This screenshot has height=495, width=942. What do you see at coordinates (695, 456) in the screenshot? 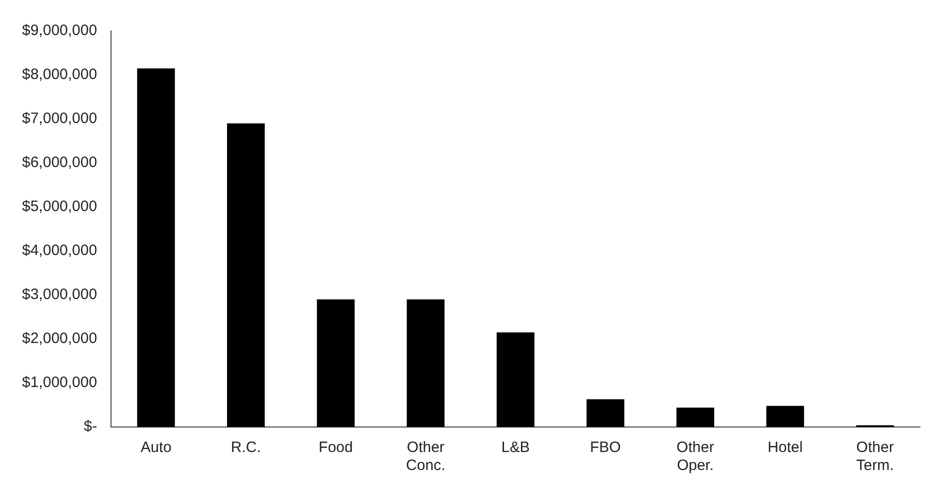
I see `x-tick-label: Other Oper.` at bounding box center [695, 456].